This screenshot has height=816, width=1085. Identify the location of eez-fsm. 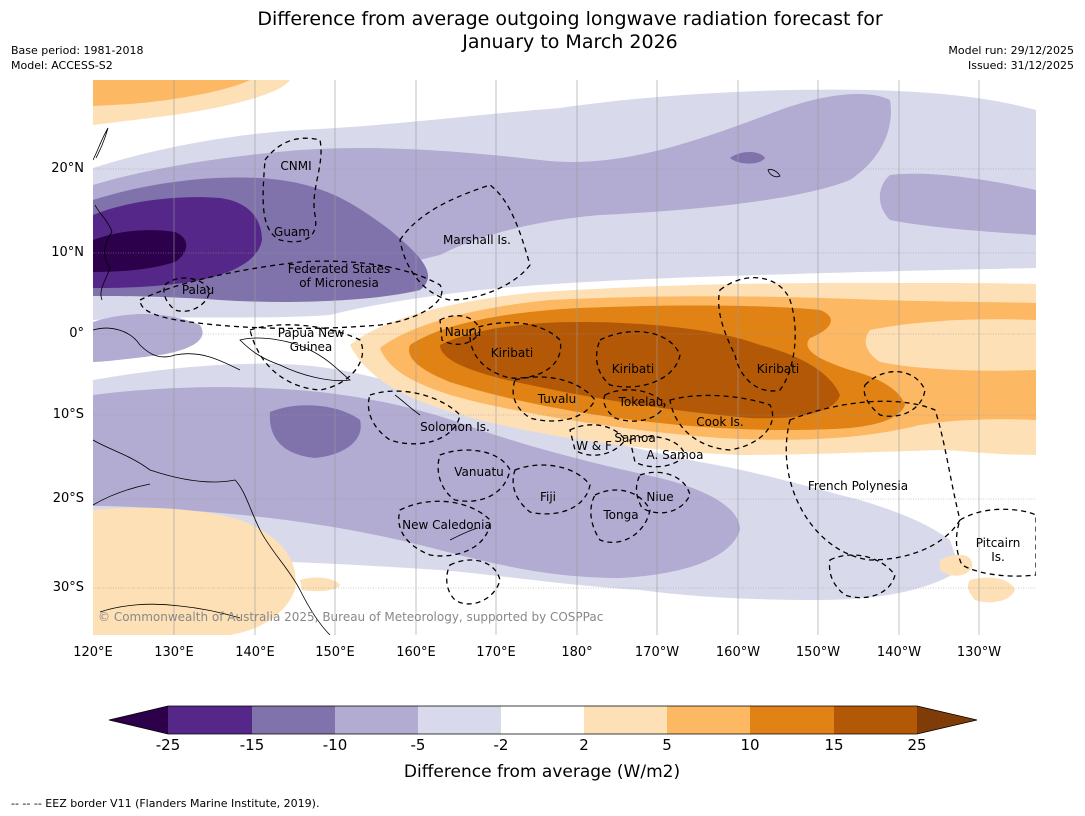
(291, 295).